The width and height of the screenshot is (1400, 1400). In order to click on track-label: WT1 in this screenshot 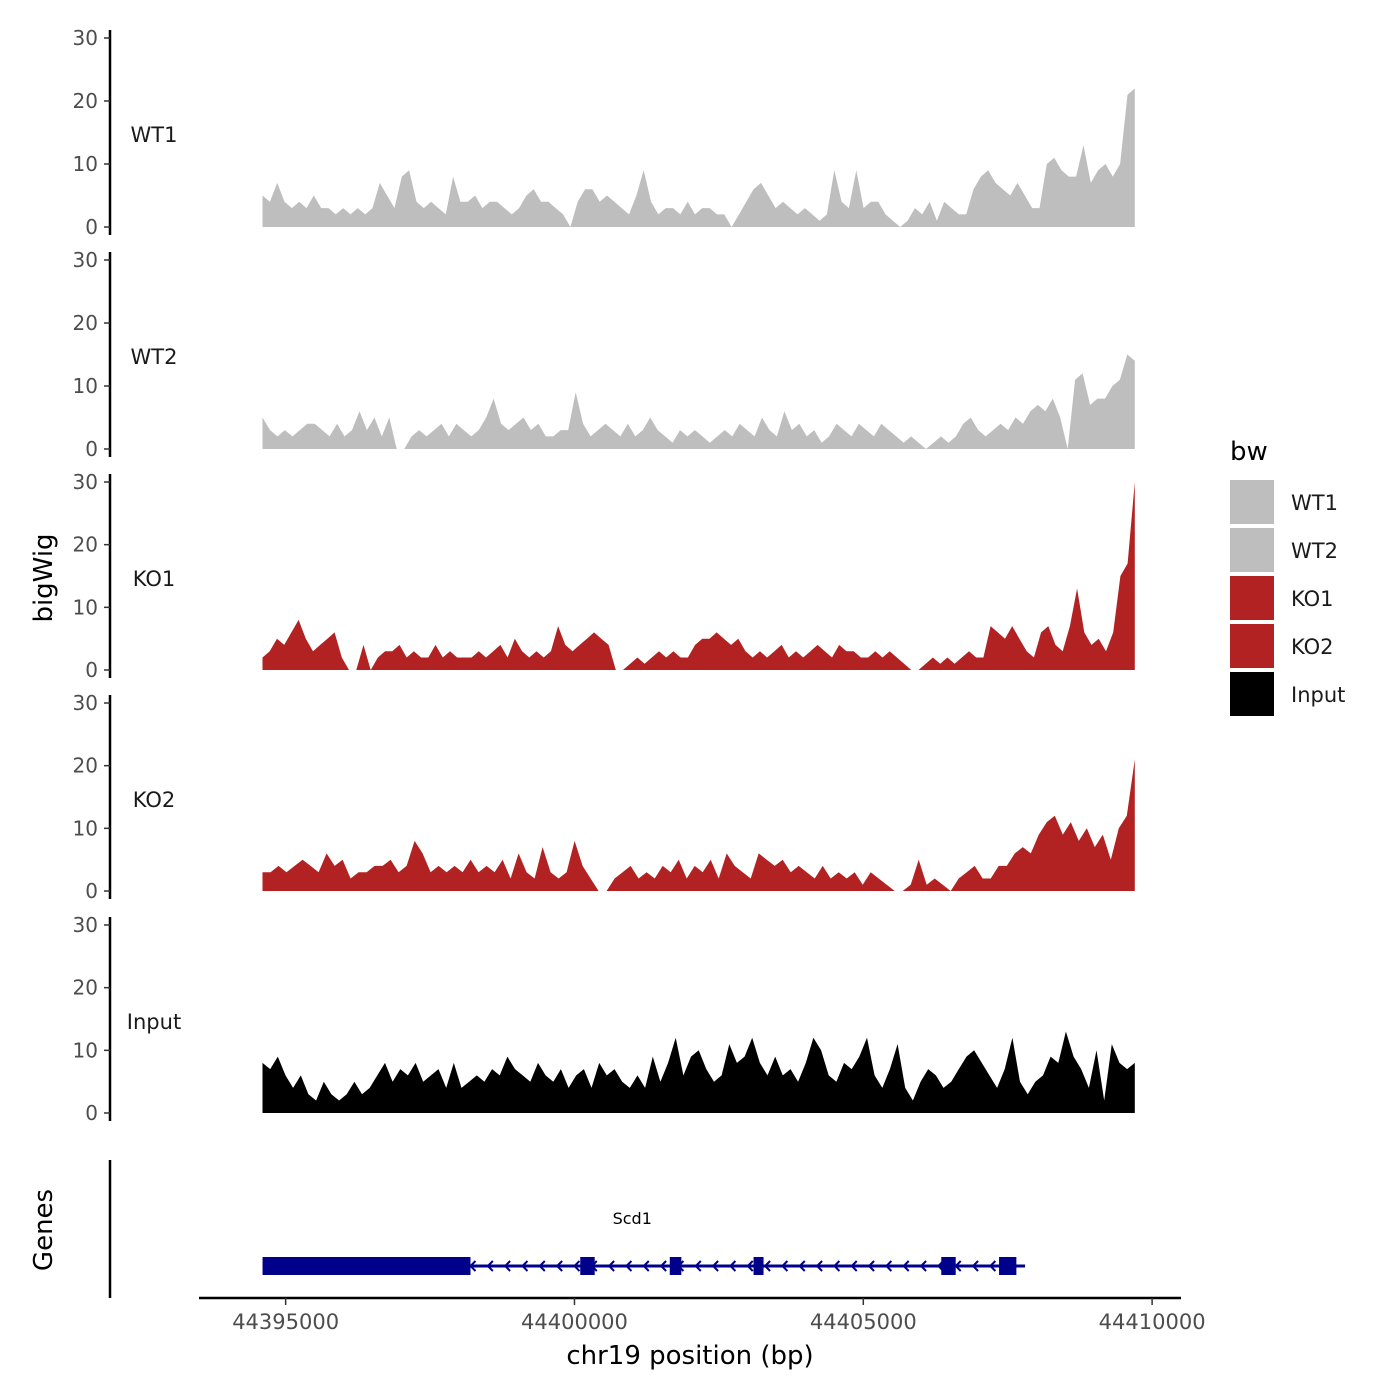, I will do `click(154, 135)`.